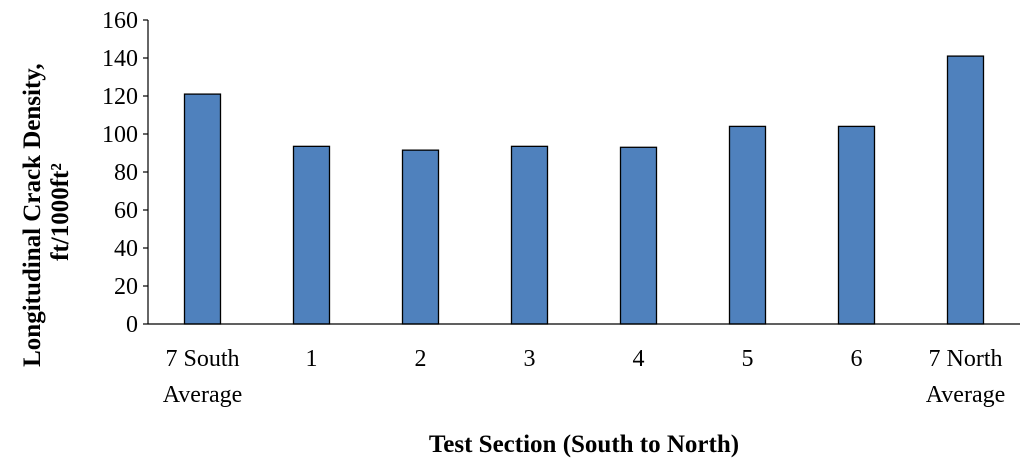 This screenshot has width=1025, height=460. I want to click on x-tick-label-line: 3, so click(530, 359).